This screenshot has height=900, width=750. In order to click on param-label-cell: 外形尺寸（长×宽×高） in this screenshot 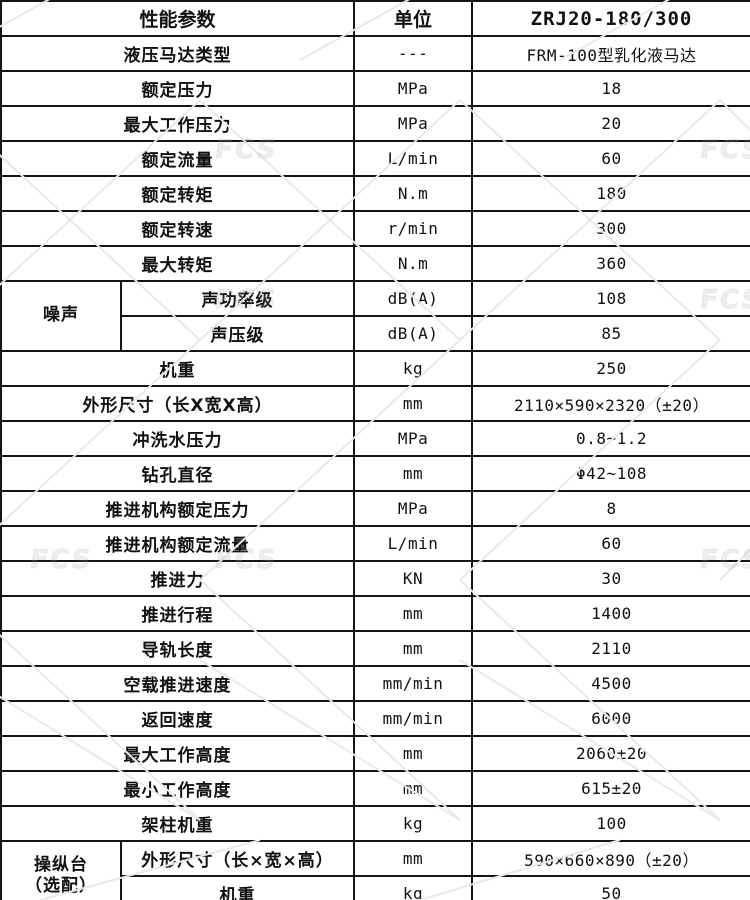, I will do `click(237, 858)`.